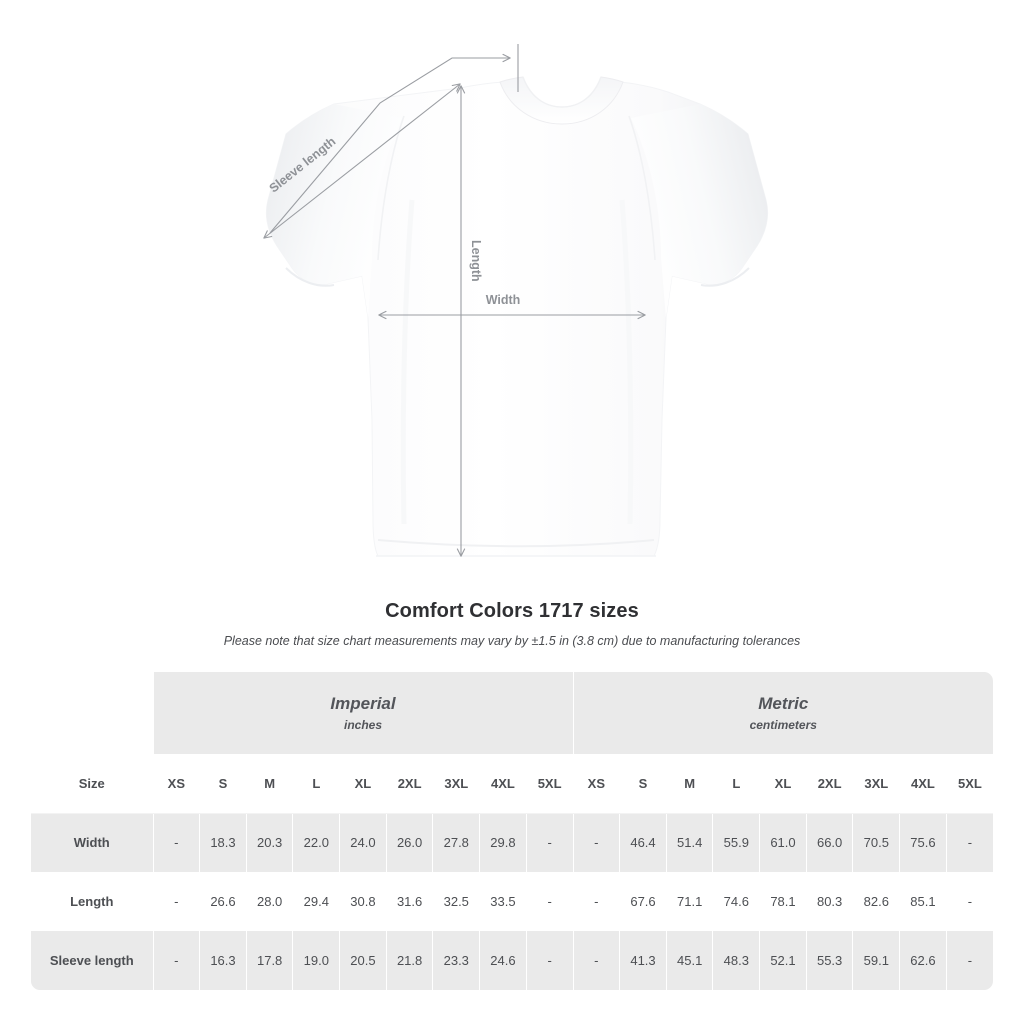  What do you see at coordinates (690, 960) in the screenshot?
I see `cell-sleeve-metric-m: 45.1` at bounding box center [690, 960].